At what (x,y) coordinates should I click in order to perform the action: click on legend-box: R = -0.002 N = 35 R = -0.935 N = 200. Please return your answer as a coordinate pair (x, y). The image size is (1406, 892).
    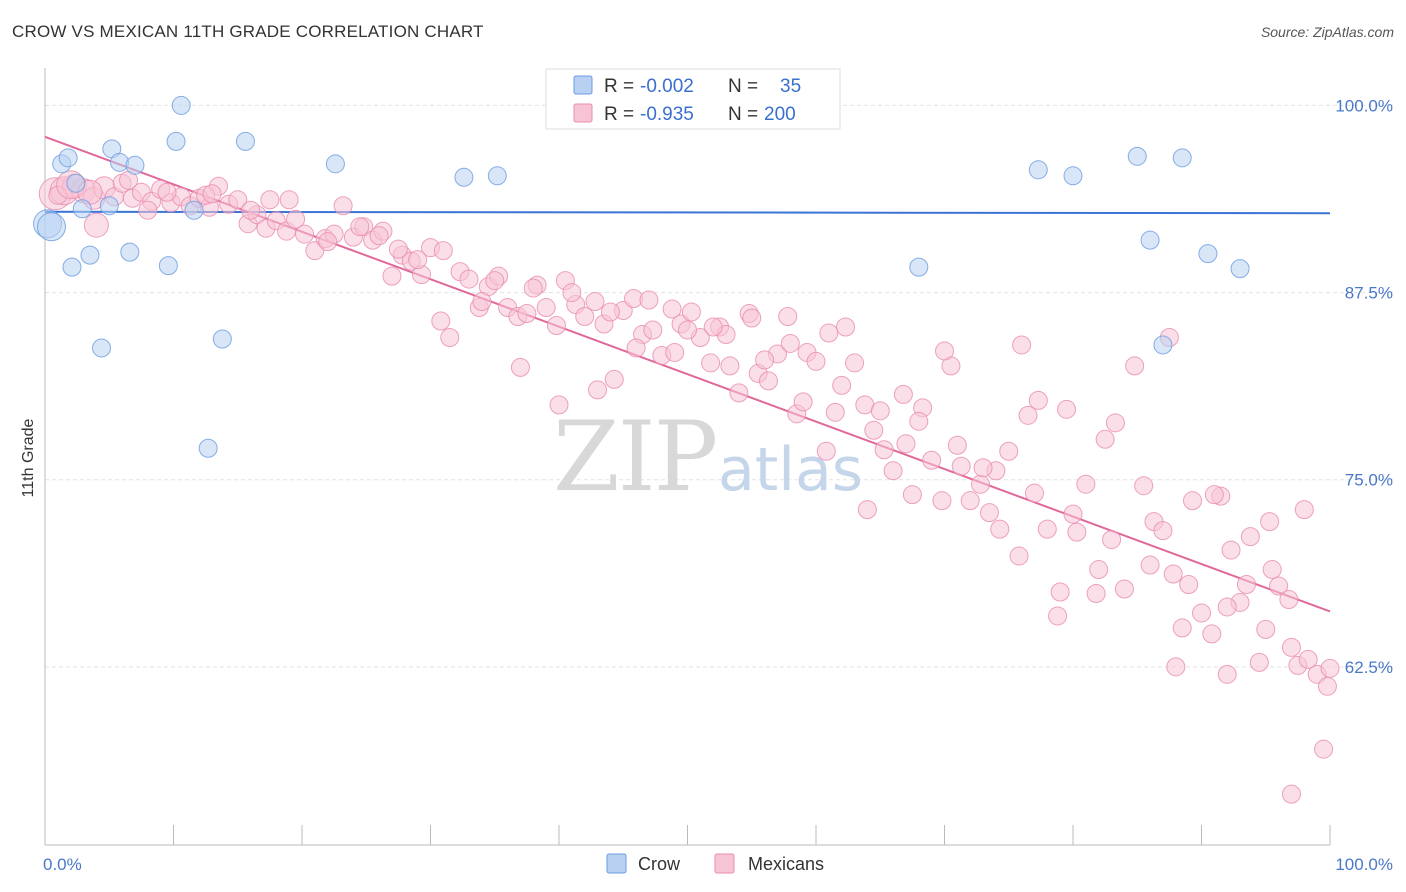
    Looking at the image, I should click on (693, 99).